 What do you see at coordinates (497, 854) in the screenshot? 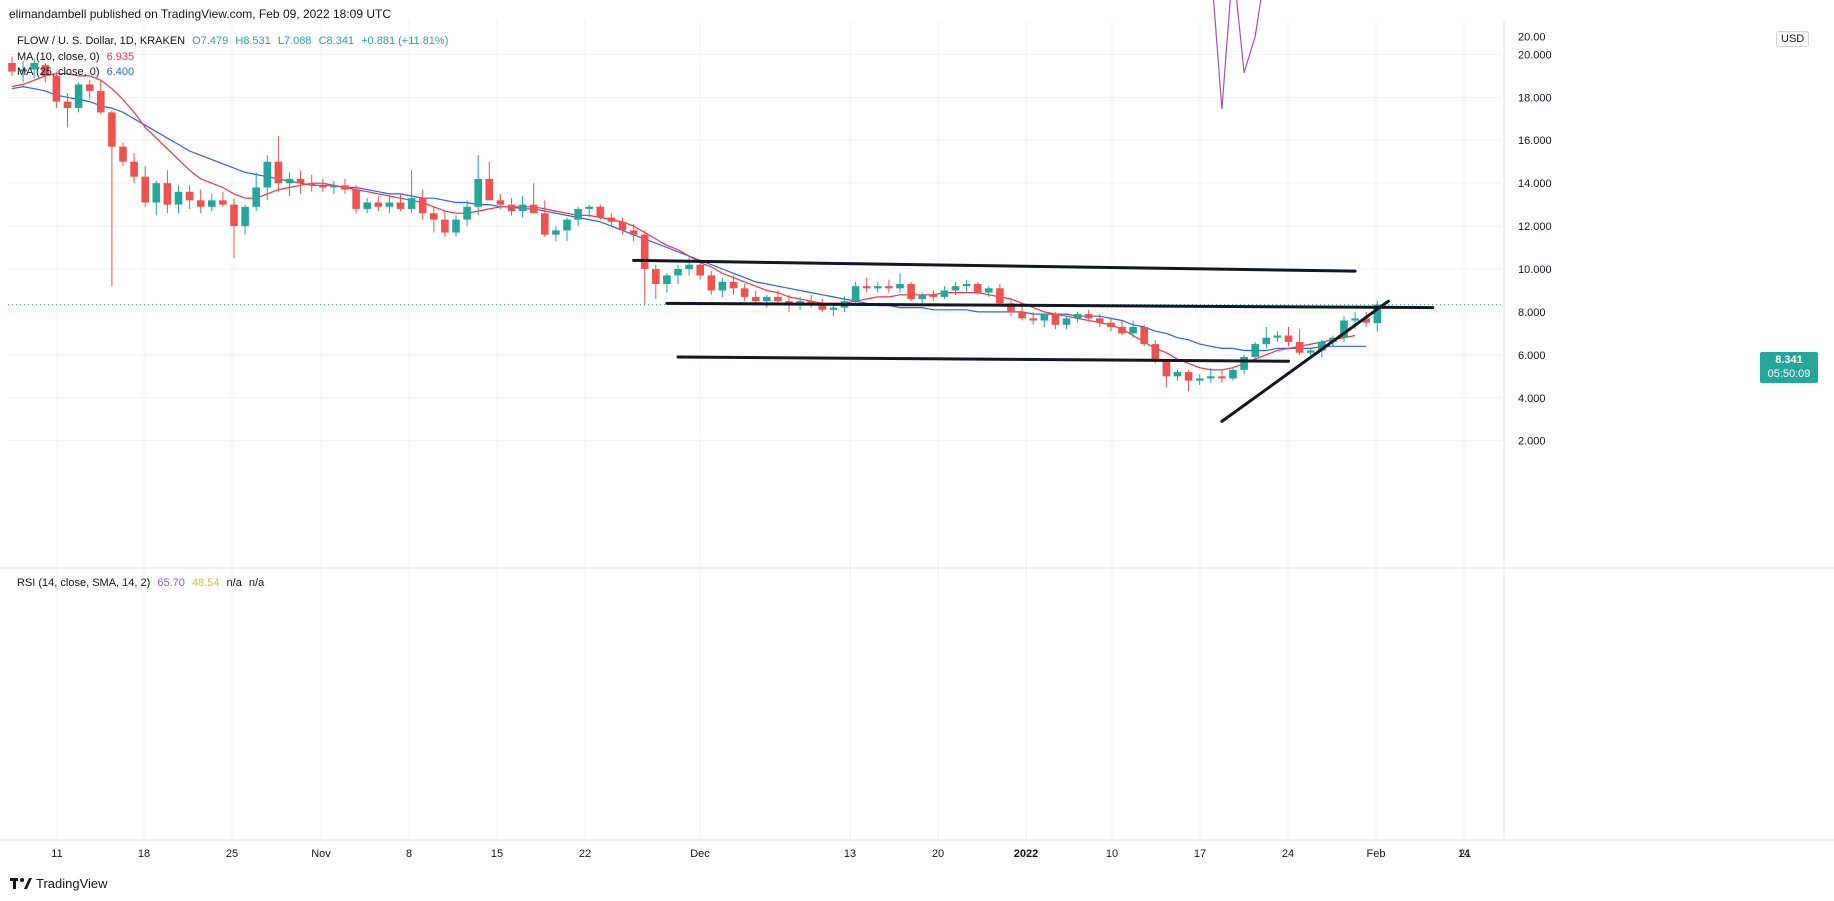
I see `time-tick-label: 15` at bounding box center [497, 854].